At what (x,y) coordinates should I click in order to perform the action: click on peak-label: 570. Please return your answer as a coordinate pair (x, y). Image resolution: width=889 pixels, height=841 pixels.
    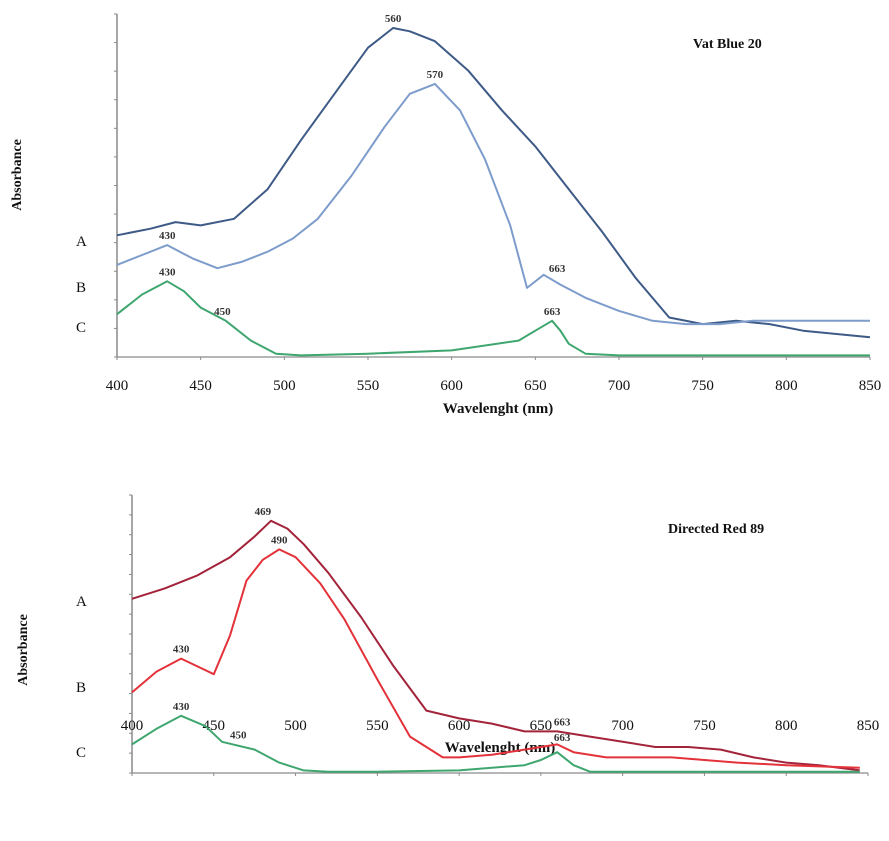
    Looking at the image, I should click on (435, 75).